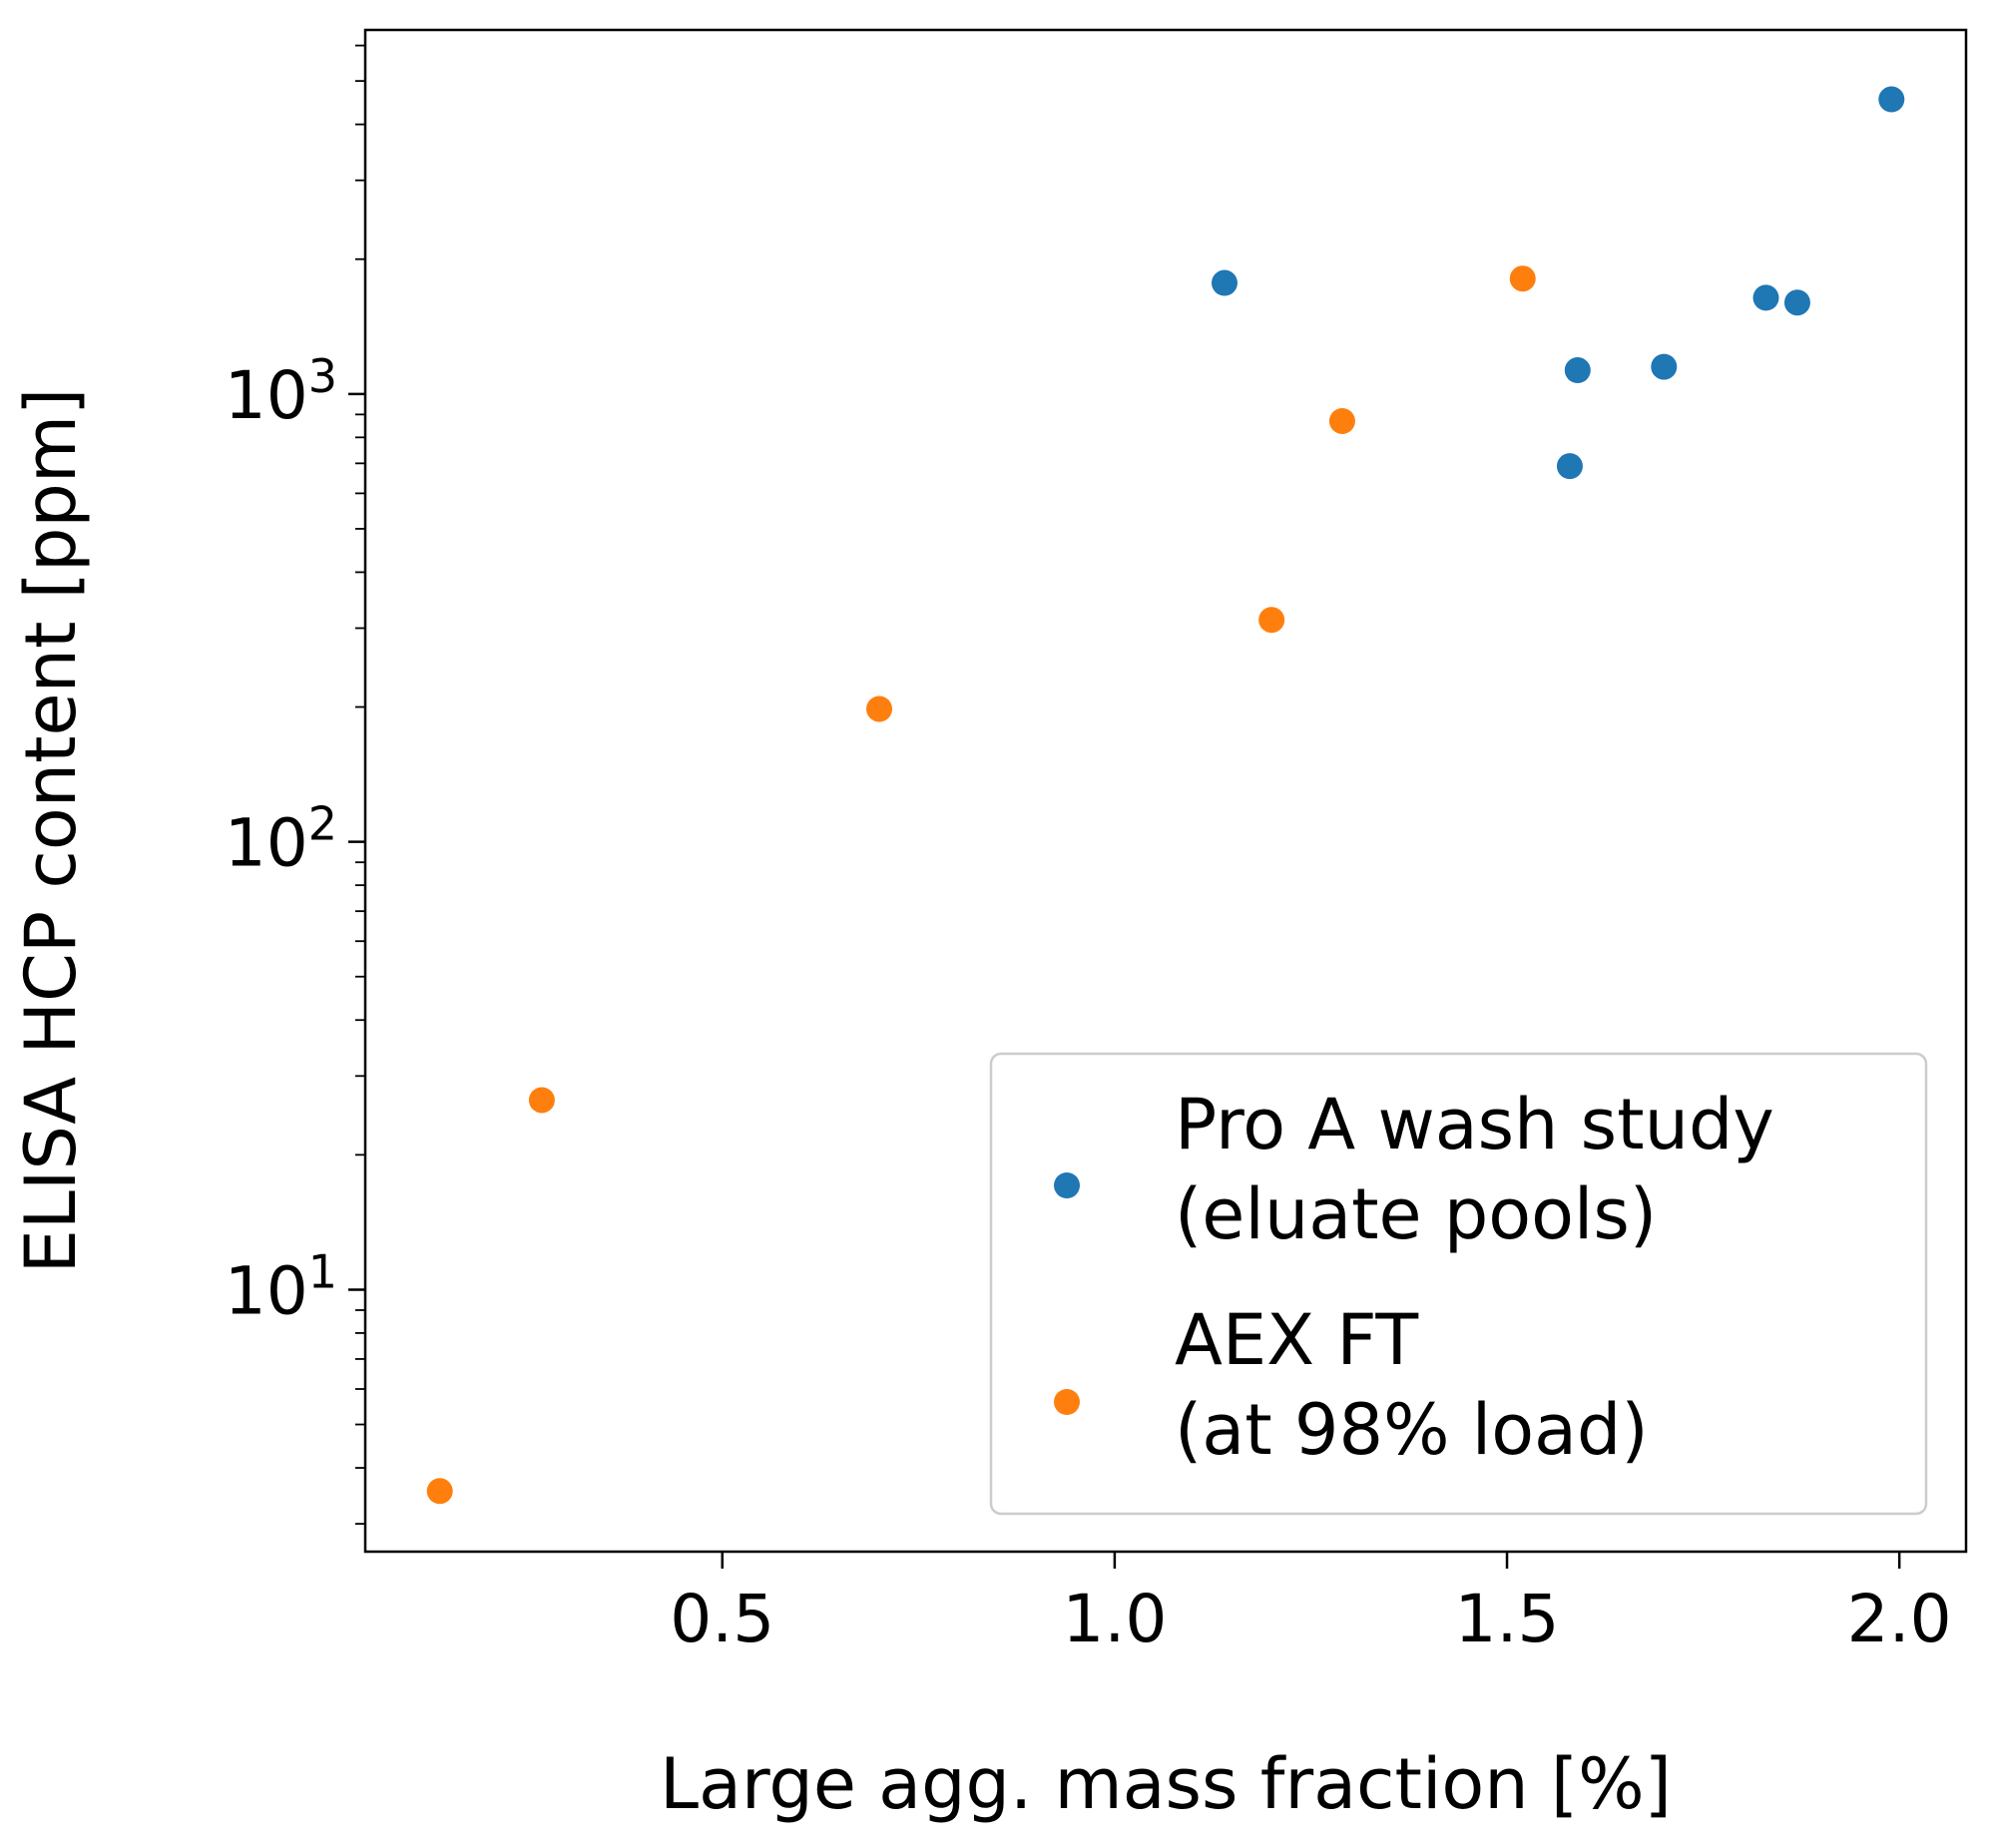  I want to click on legend-marker-pro-a-wash-study, so click(1067, 1185).